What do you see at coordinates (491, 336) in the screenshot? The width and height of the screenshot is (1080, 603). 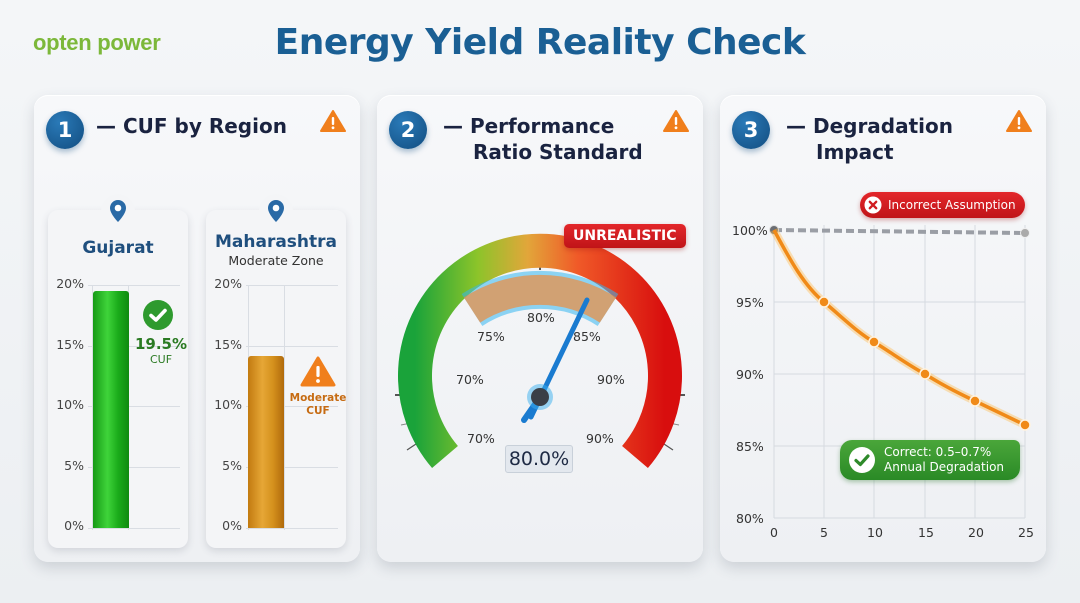 I see `svg-text: 75%` at bounding box center [491, 336].